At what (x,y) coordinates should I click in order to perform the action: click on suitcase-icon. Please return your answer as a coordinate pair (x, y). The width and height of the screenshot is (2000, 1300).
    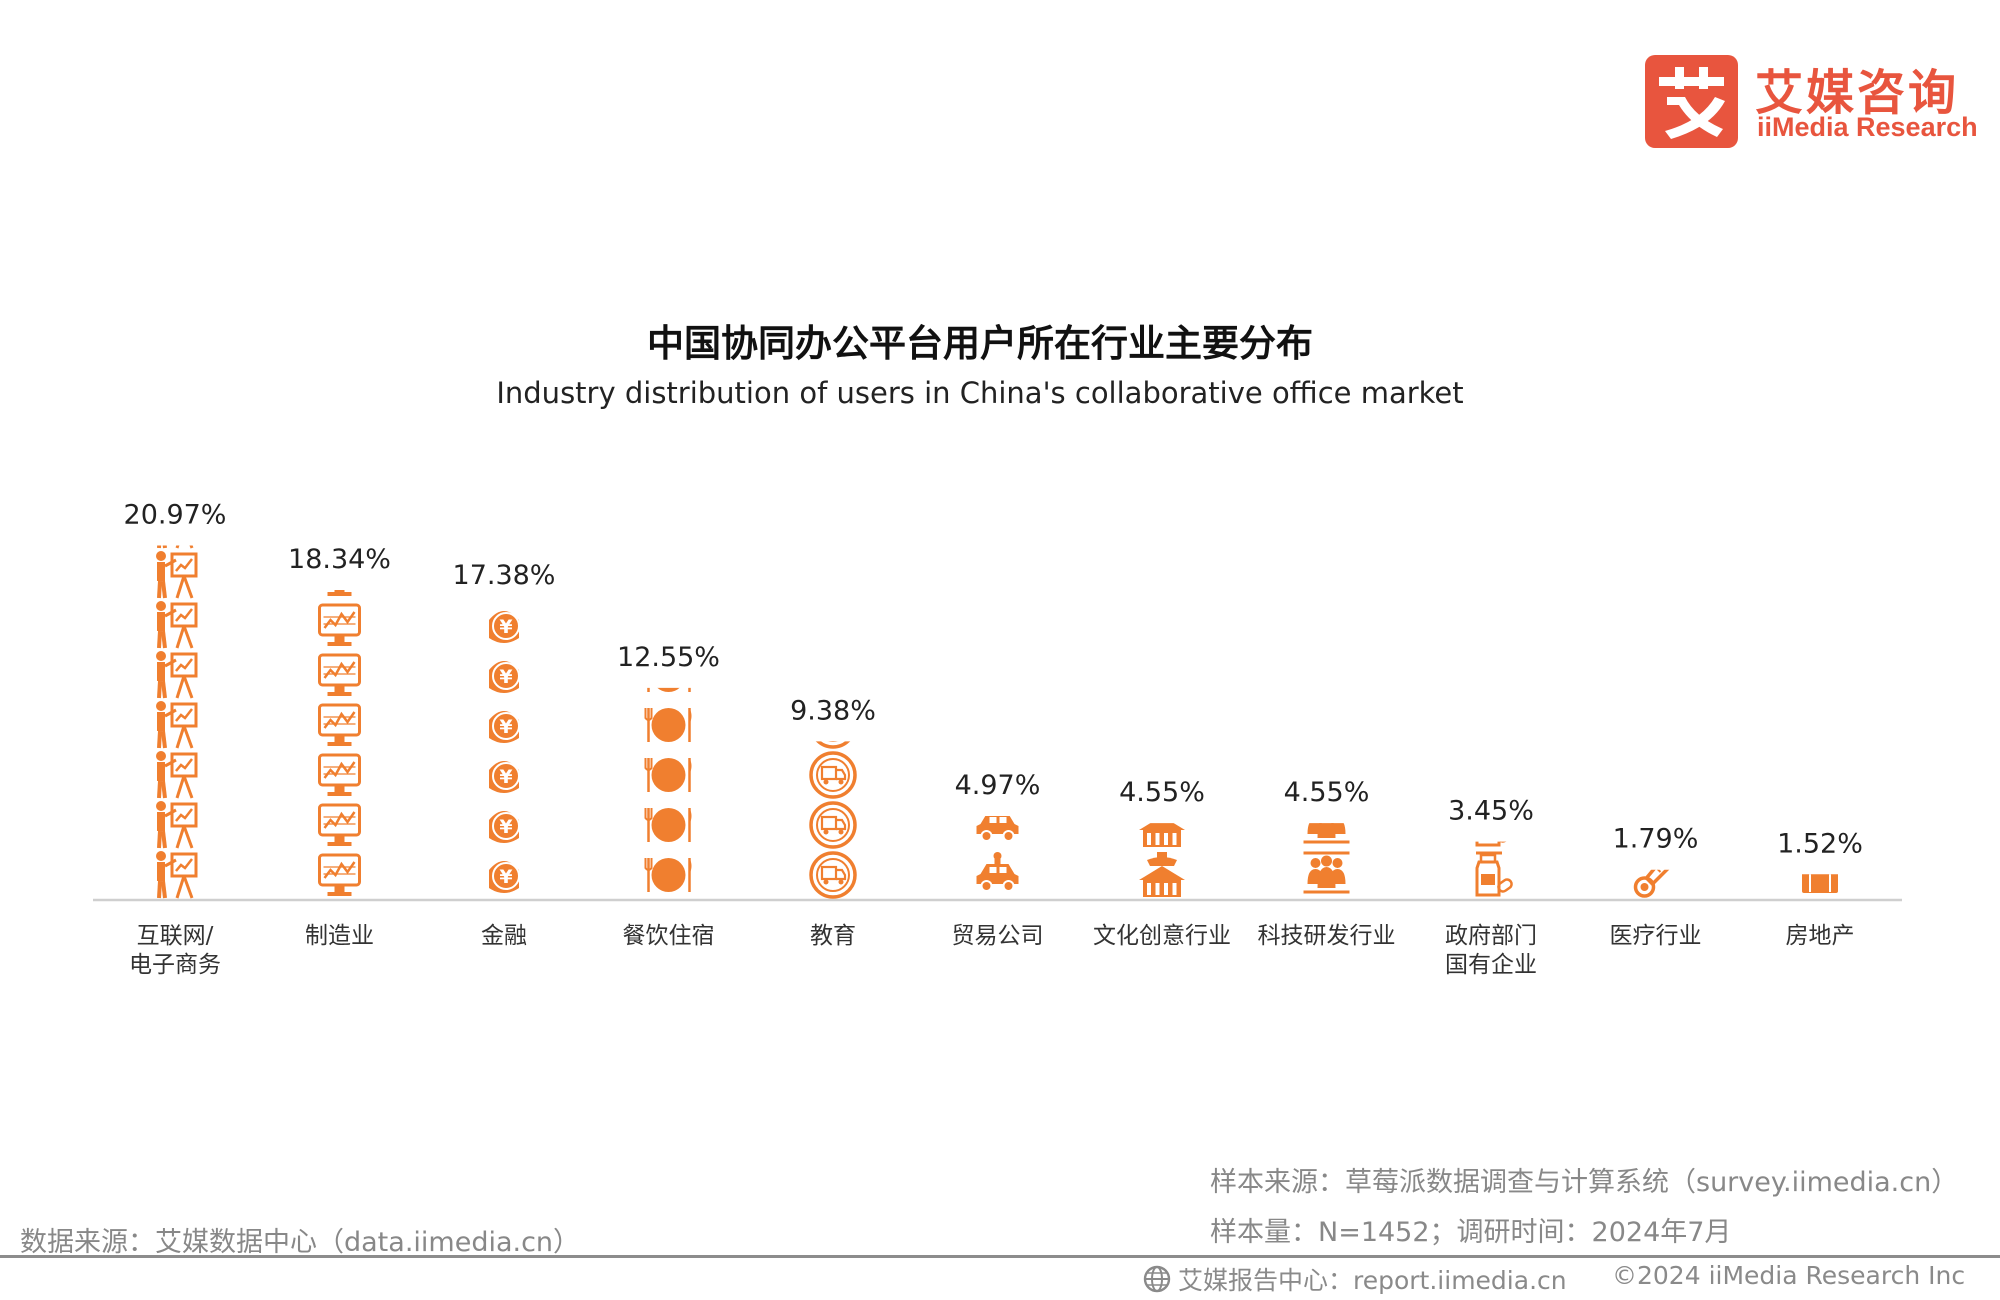
    Looking at the image, I should click on (1820, 883).